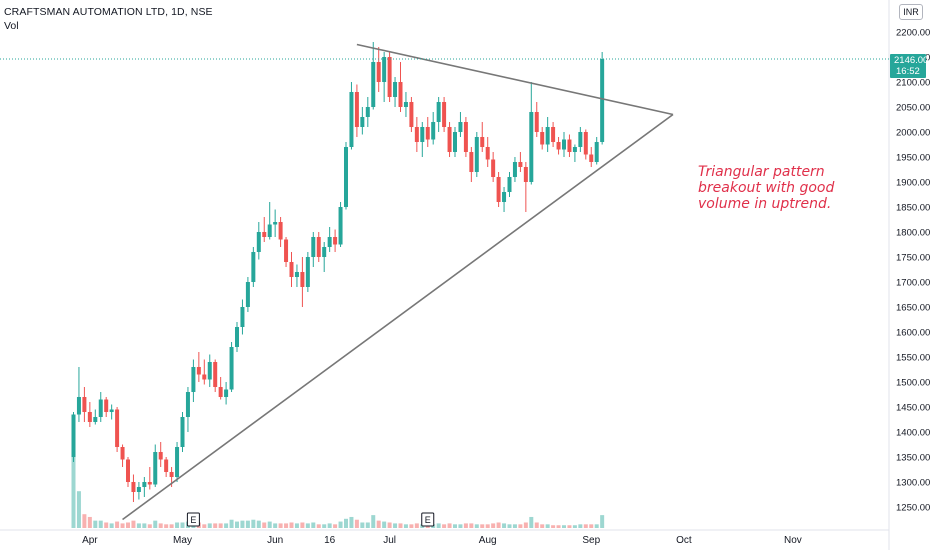 The width and height of the screenshot is (932, 550). What do you see at coordinates (11, 26) in the screenshot?
I see `volume-indicator-label: Vol` at bounding box center [11, 26].